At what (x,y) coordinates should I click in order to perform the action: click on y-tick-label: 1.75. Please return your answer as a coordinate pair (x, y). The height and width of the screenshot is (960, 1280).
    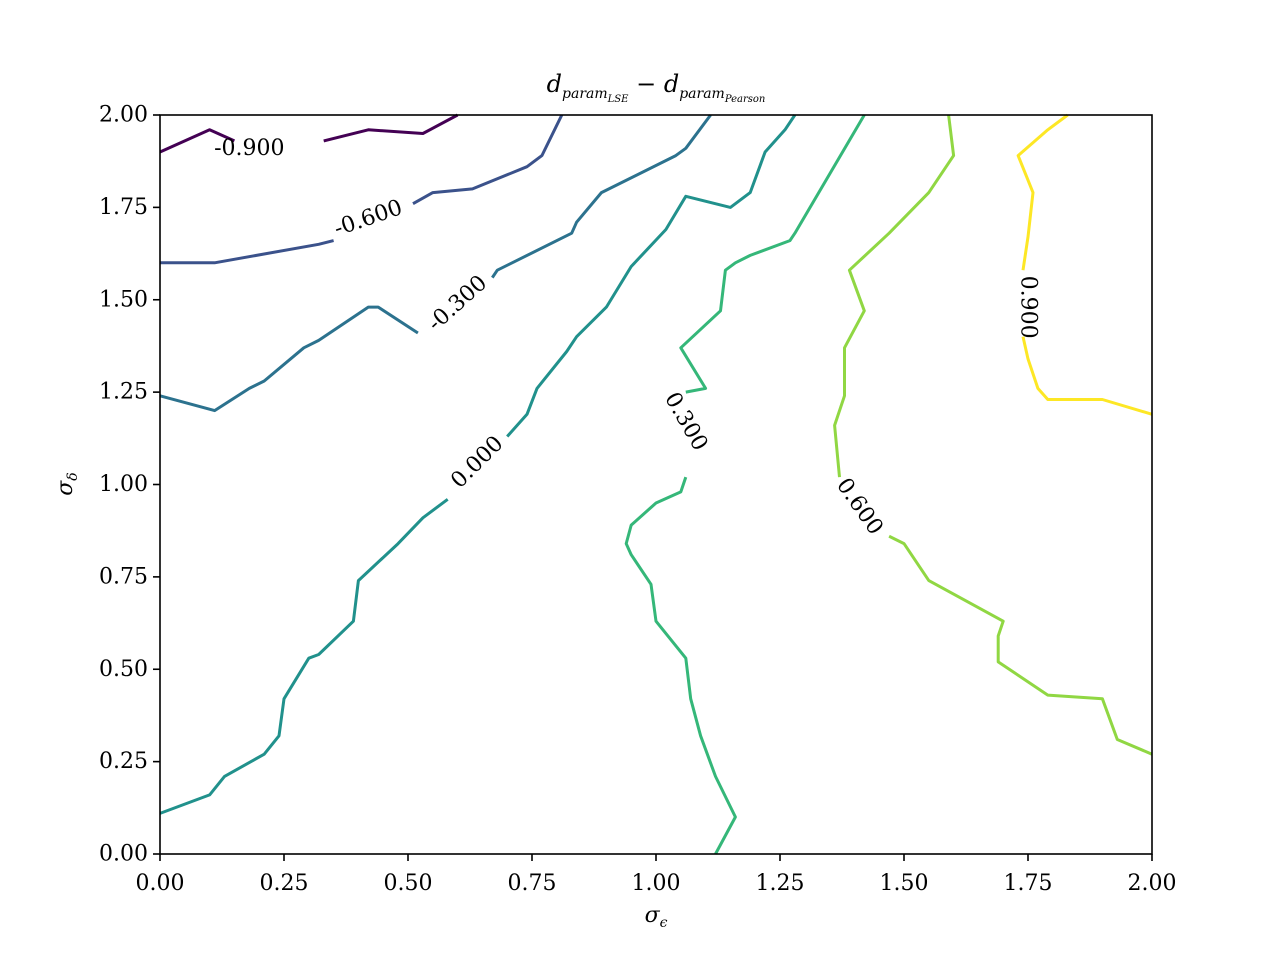
    Looking at the image, I should click on (123, 207).